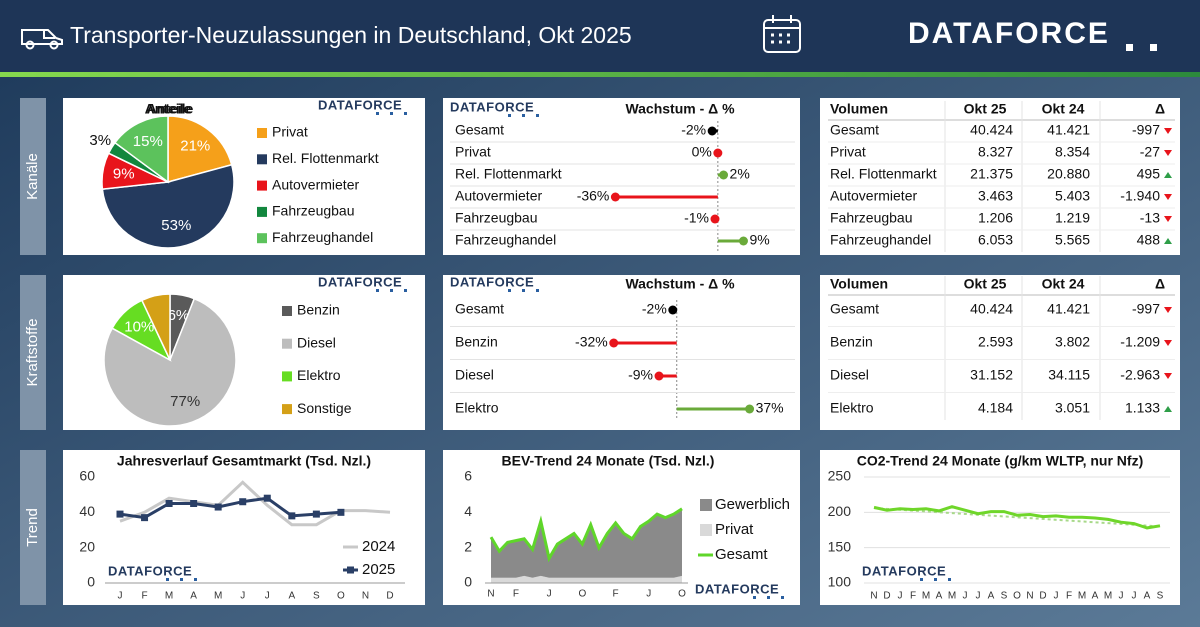 The height and width of the screenshot is (627, 1200). I want to click on area-gewerblich, so click(586, 543).